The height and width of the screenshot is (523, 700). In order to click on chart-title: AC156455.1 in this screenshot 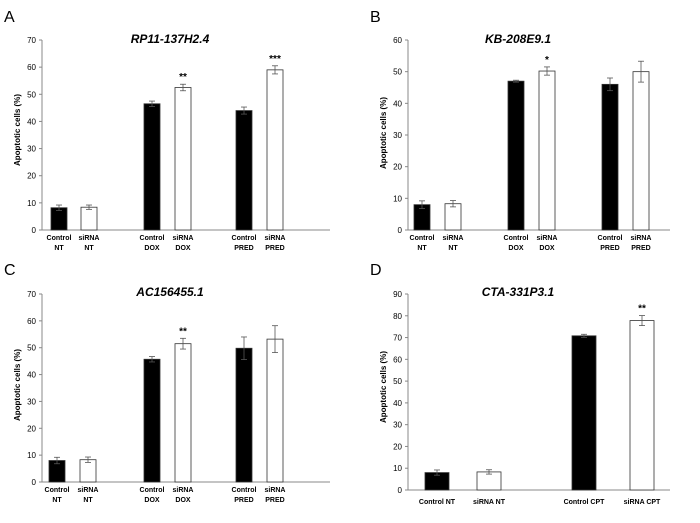, I will do `click(169, 292)`.